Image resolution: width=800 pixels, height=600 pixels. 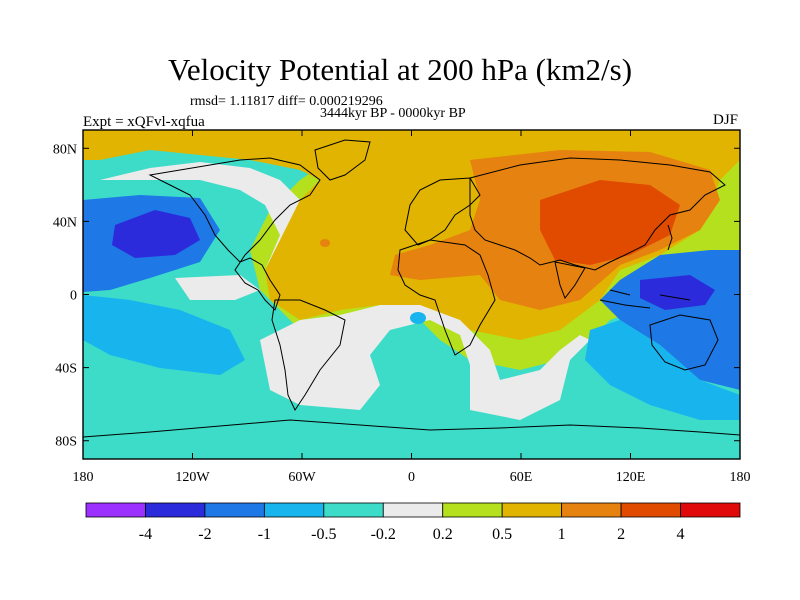 I want to click on x-tick-label: 120W, so click(x=192, y=477).